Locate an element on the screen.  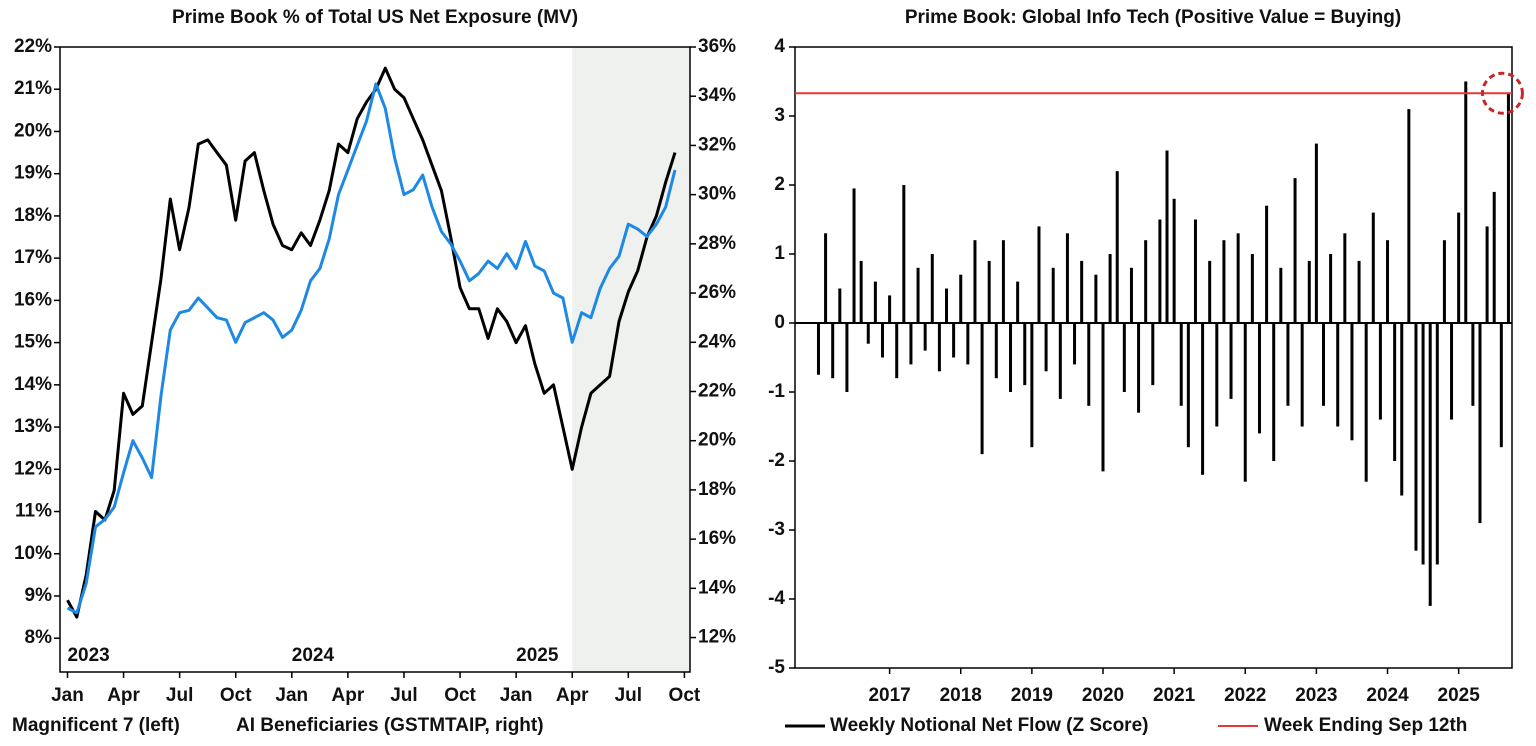
y2-tick-label: 20% is located at coordinates (717, 440).